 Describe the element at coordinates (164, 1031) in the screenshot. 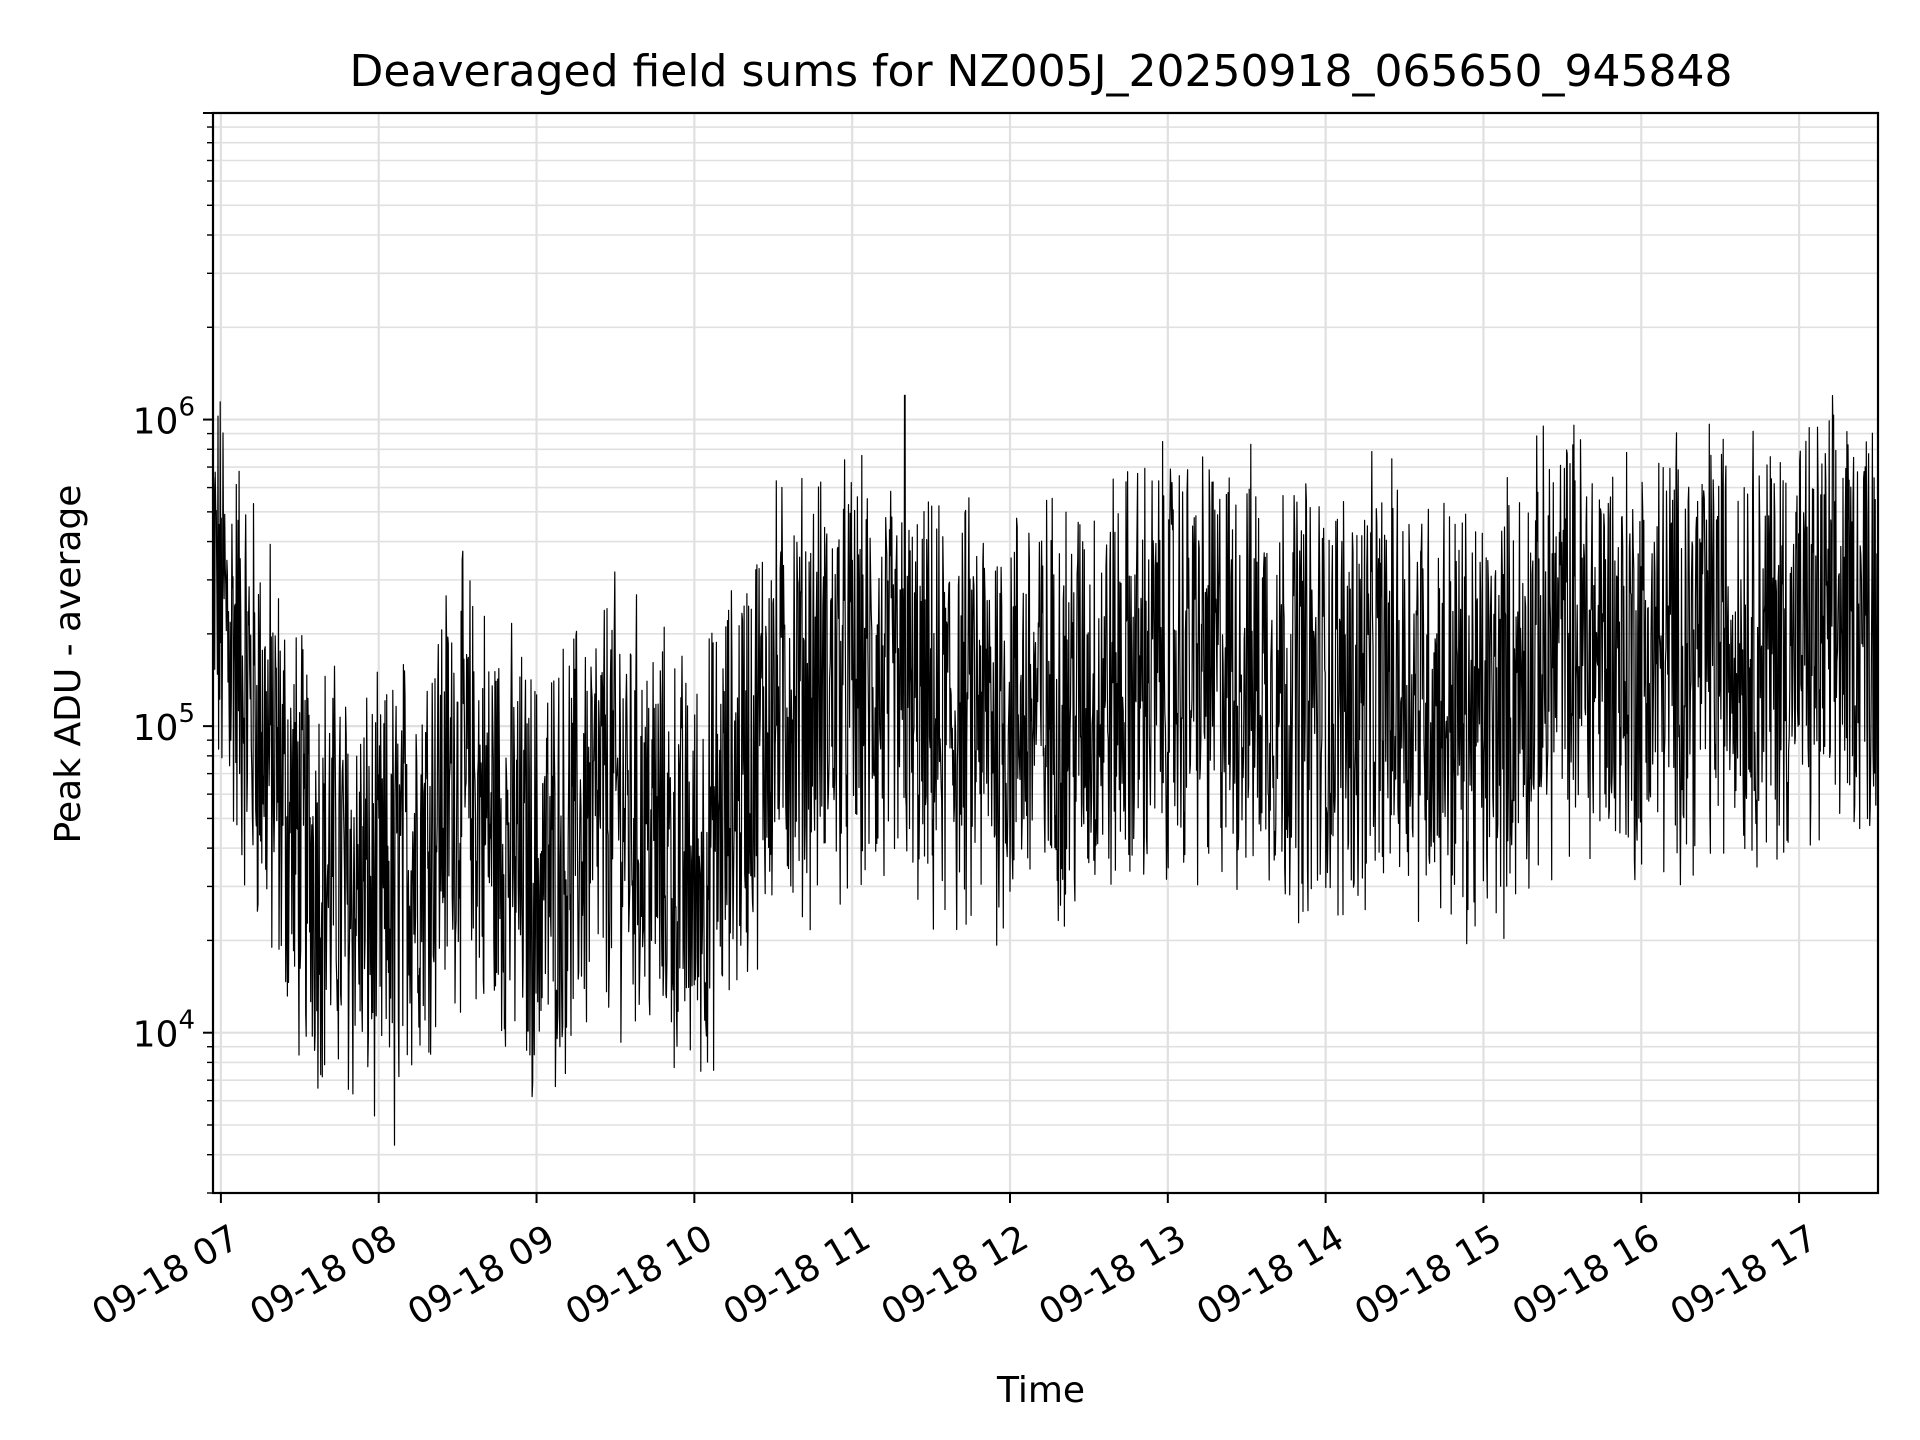

I see `y-tick-label: 10⁴` at that location.